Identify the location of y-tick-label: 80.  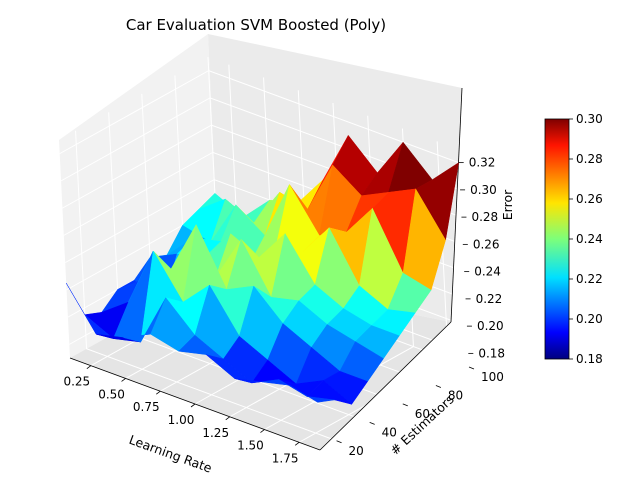
(455, 395).